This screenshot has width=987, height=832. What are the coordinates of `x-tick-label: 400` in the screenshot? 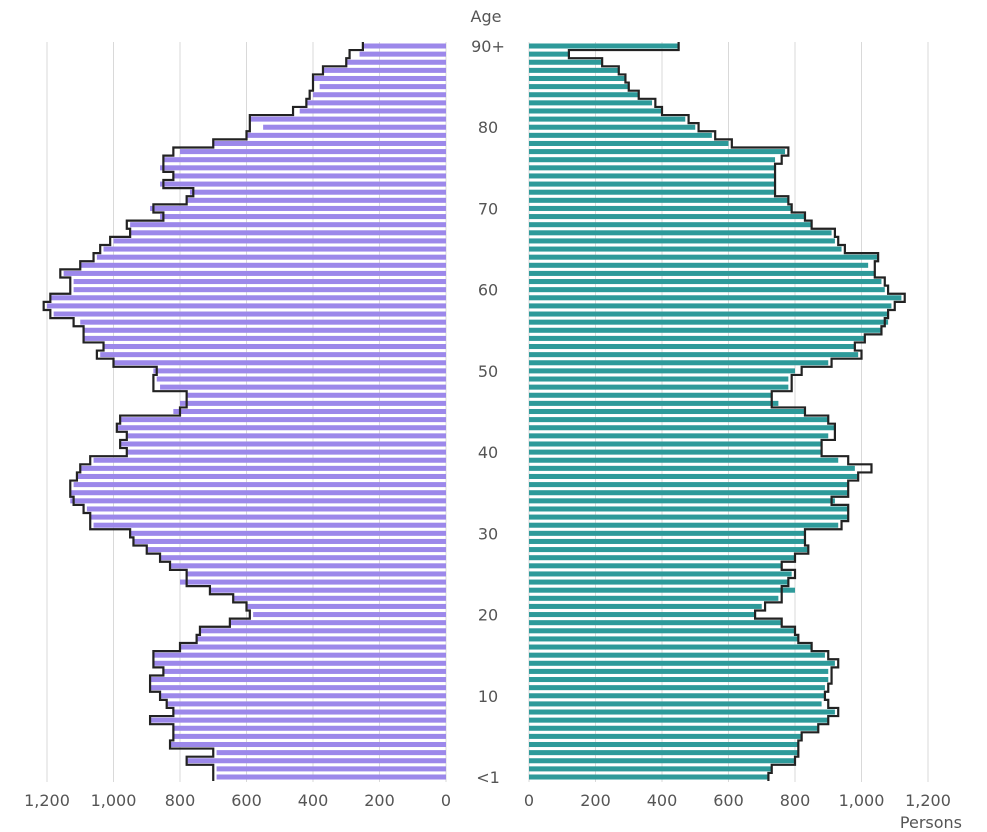 It's located at (662, 800).